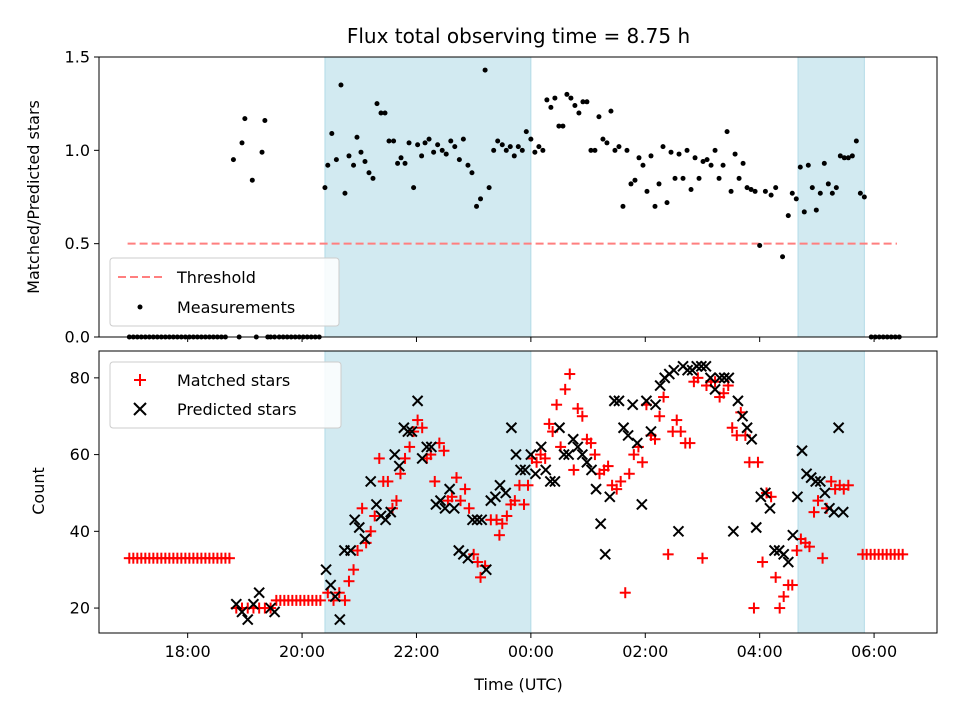 This screenshot has width=960, height=720. Describe the element at coordinates (236, 307) in the screenshot. I see `legend-measurements-label: Measurements` at that location.